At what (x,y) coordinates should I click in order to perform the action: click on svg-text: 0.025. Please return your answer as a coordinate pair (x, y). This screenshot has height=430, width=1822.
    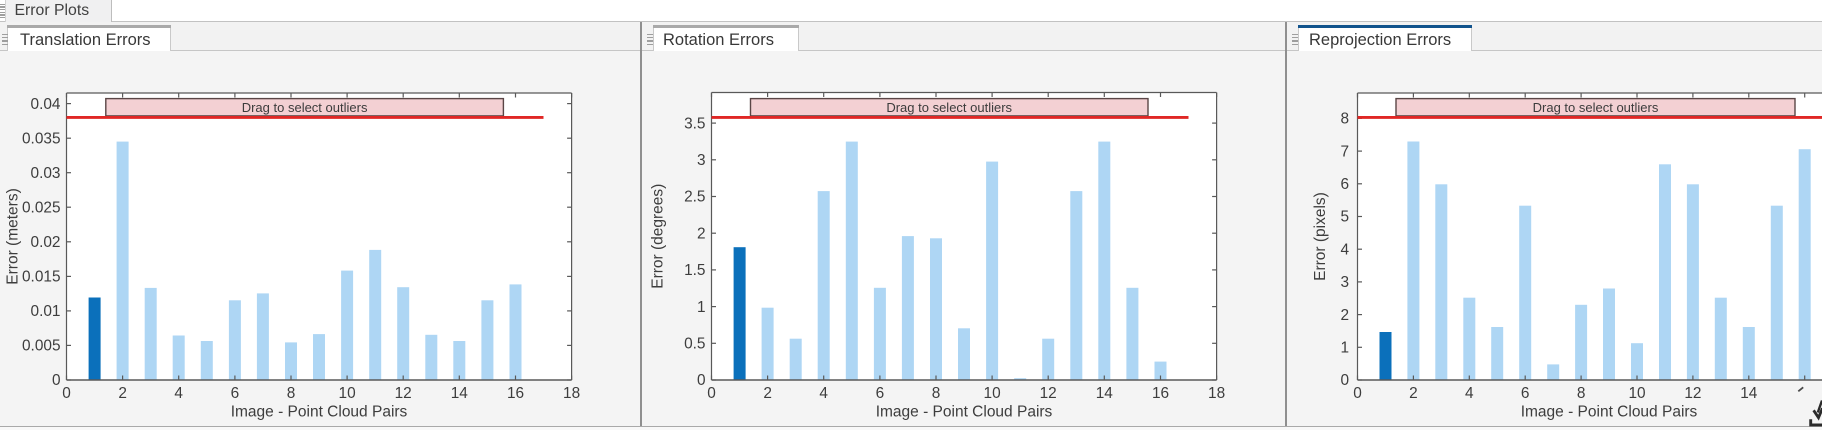
    Looking at the image, I should click on (41, 207).